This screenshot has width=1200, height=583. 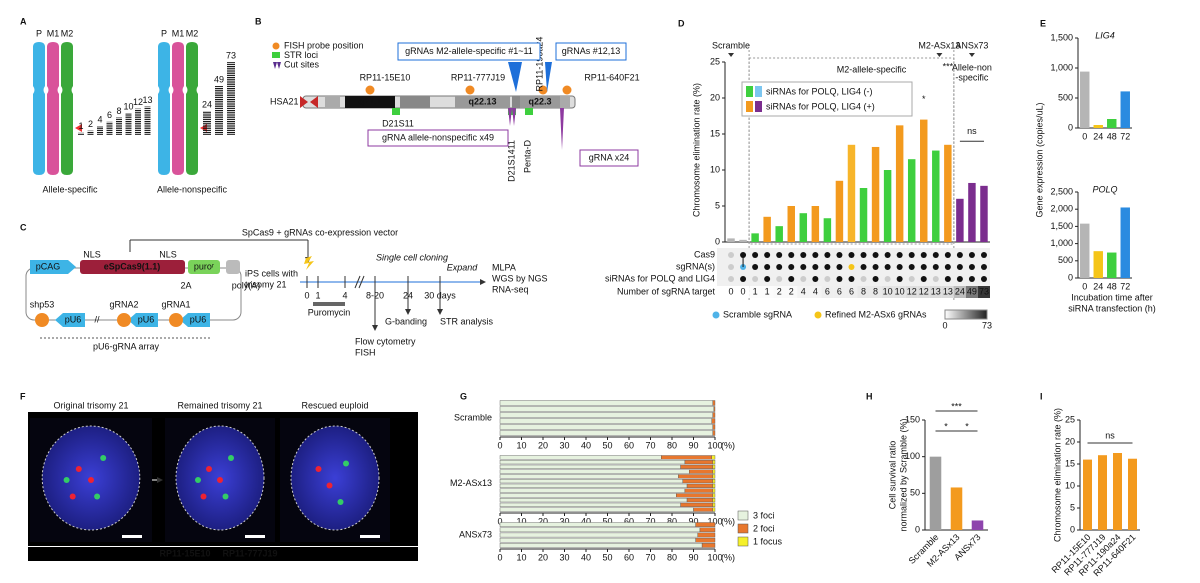 What do you see at coordinates (67, 33) in the screenshot?
I see `chromosome-label: M2` at bounding box center [67, 33].